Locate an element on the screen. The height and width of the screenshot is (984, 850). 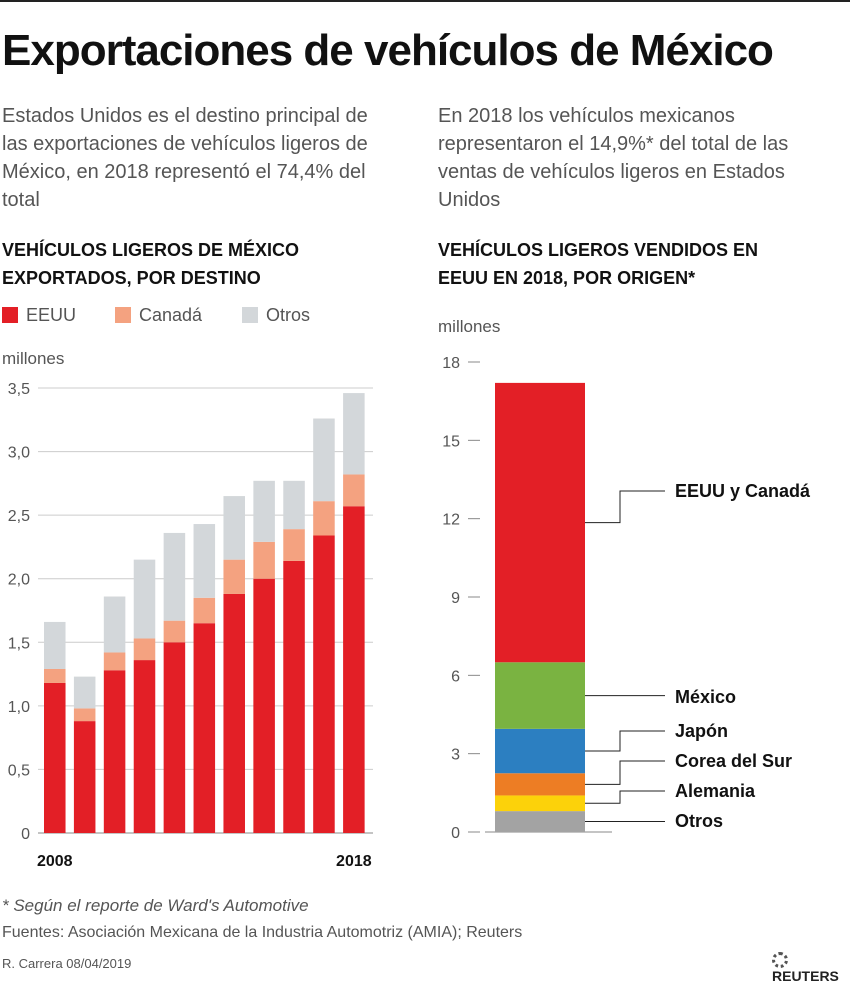
legend-item-eeuu: EEUU is located at coordinates (39, 315).